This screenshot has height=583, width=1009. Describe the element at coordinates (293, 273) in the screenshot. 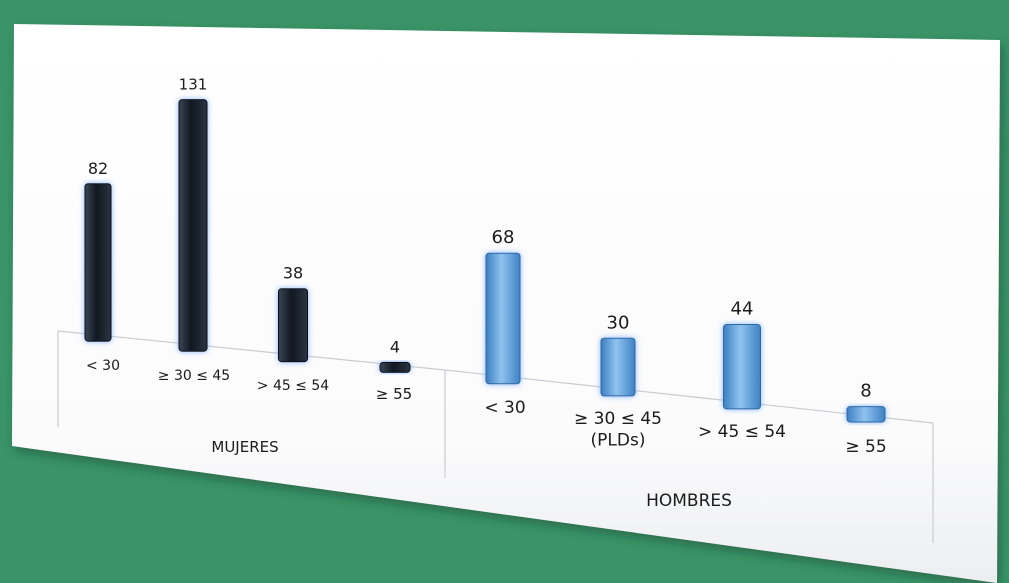

I see `data-label-mujeres-2: 38` at that location.